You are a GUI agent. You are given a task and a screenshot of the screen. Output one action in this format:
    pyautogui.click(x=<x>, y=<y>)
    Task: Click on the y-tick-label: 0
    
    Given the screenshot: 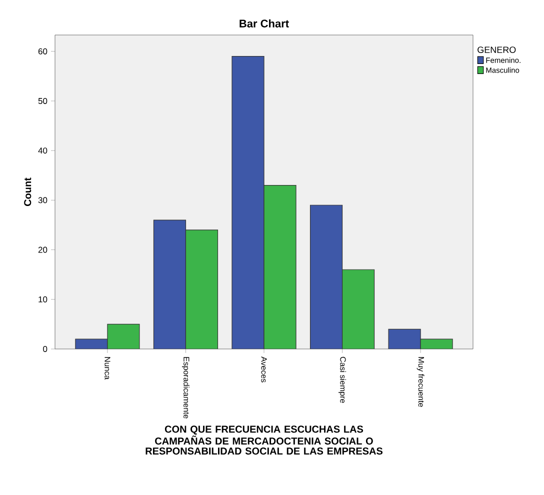 What is the action you would take?
    pyautogui.click(x=45, y=349)
    